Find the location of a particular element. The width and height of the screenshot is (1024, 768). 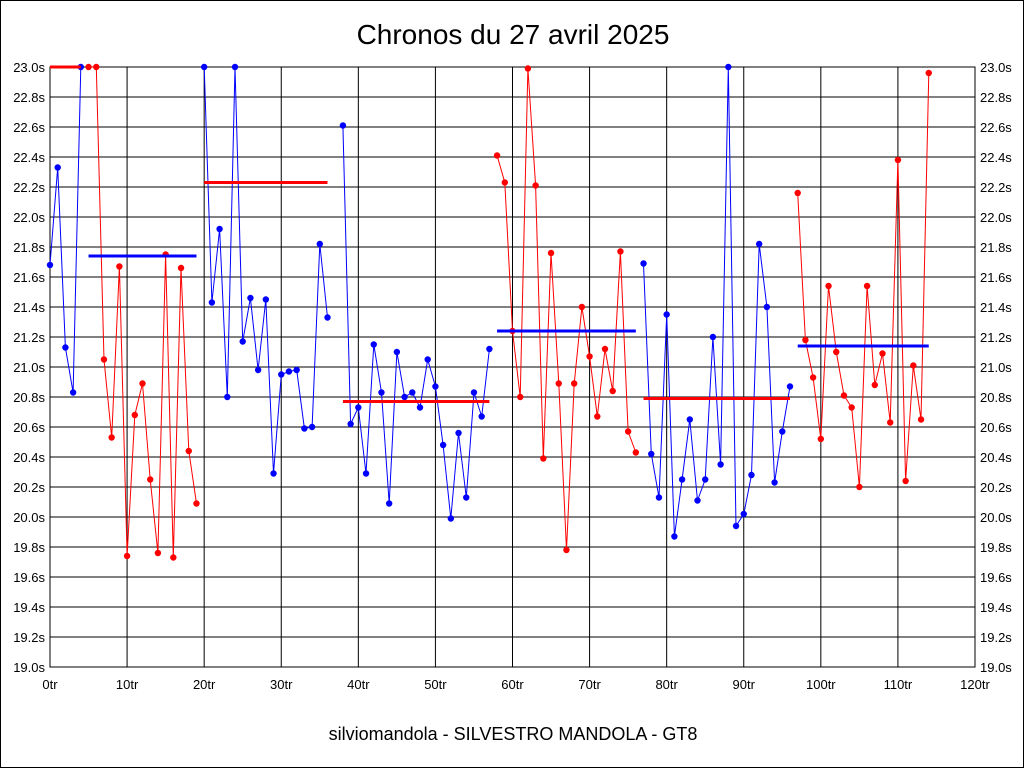

y-tick-label-left: 22.6s is located at coordinates (29, 127).